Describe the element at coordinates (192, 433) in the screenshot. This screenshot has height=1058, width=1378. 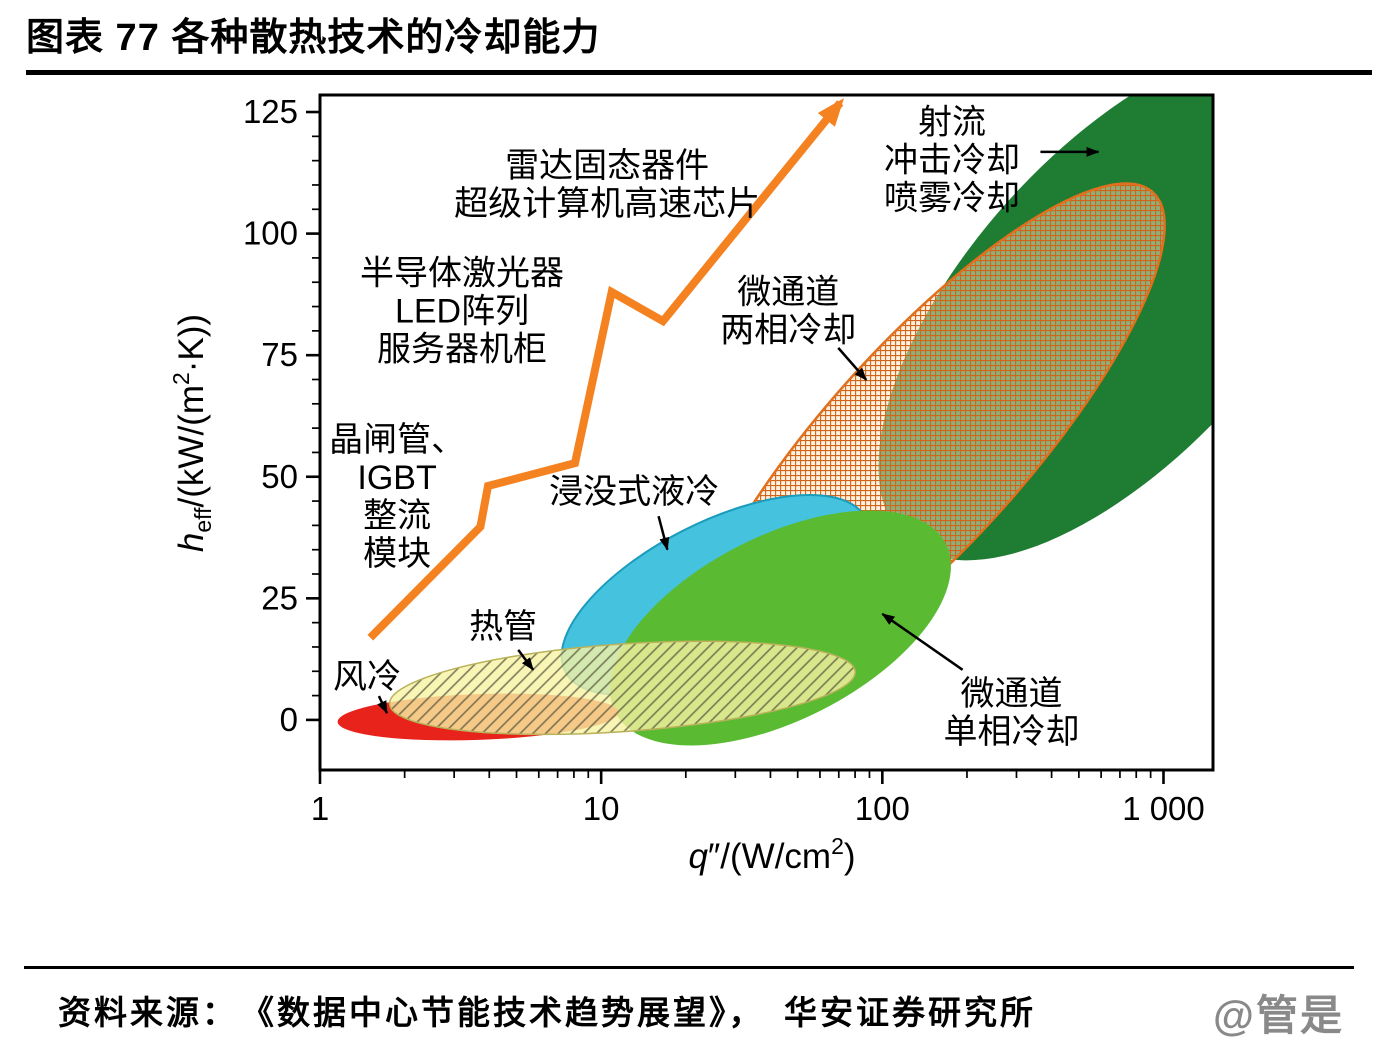
I see `y-axis-title: heff/(kW/(m2·K))` at that location.